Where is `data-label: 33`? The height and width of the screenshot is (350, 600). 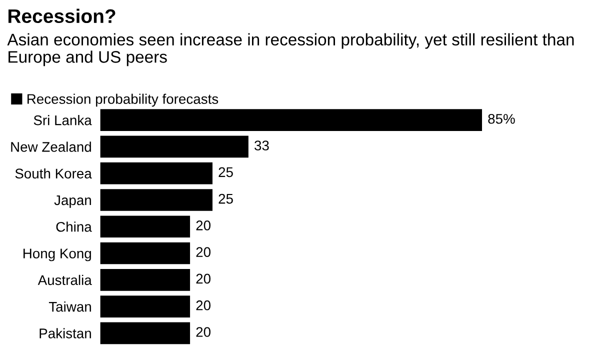
data-label: 33 is located at coordinates (261, 145).